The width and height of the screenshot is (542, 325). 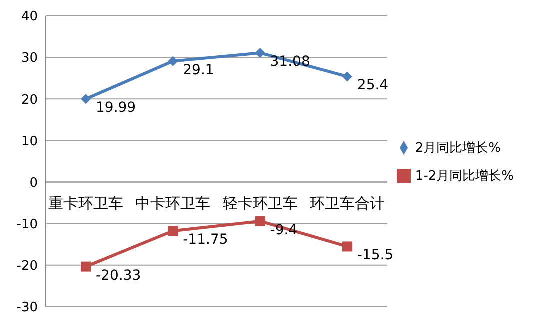 I want to click on legend-label: 1-2月同比增长%, so click(x=464, y=176).